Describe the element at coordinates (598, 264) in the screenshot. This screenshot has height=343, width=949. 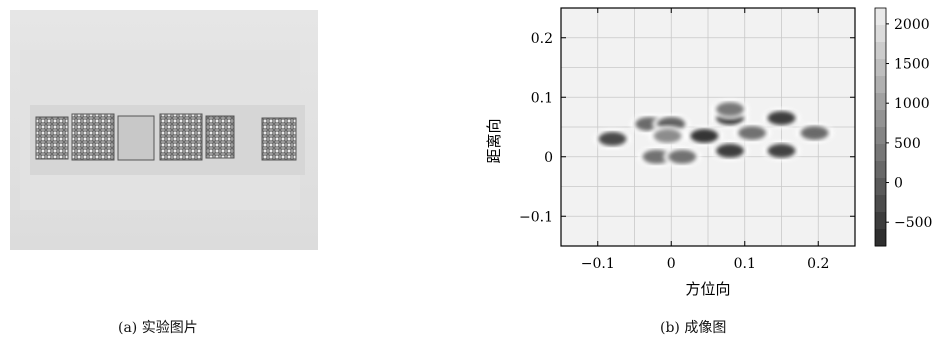
I see `x-tick-label: −0.1` at that location.